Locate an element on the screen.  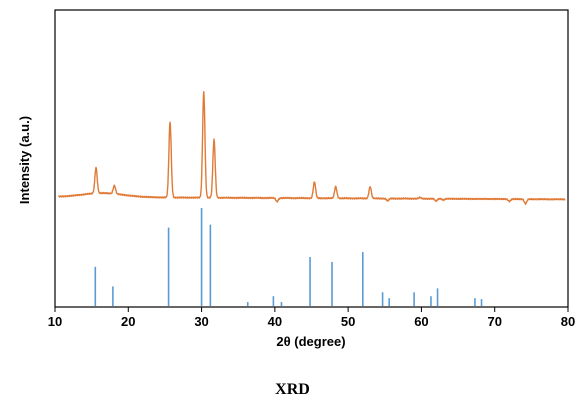
x-tick-label: 20 is located at coordinates (128, 321).